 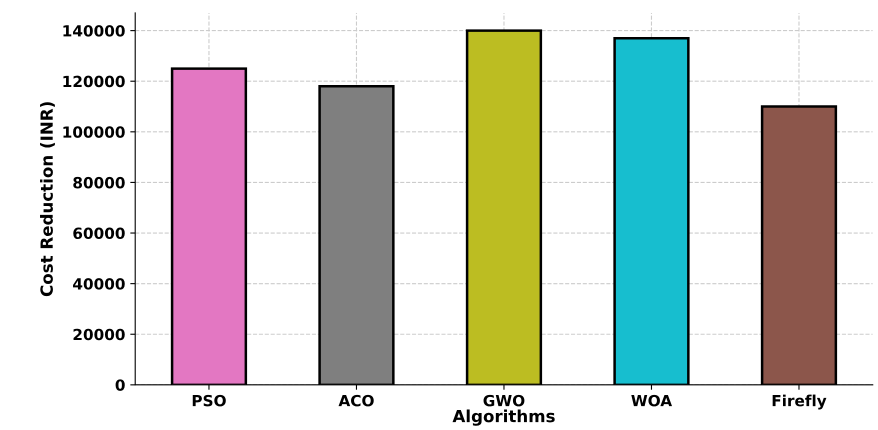 What do you see at coordinates (99, 234) in the screenshot?
I see `y-tick-label: 60000` at bounding box center [99, 234].